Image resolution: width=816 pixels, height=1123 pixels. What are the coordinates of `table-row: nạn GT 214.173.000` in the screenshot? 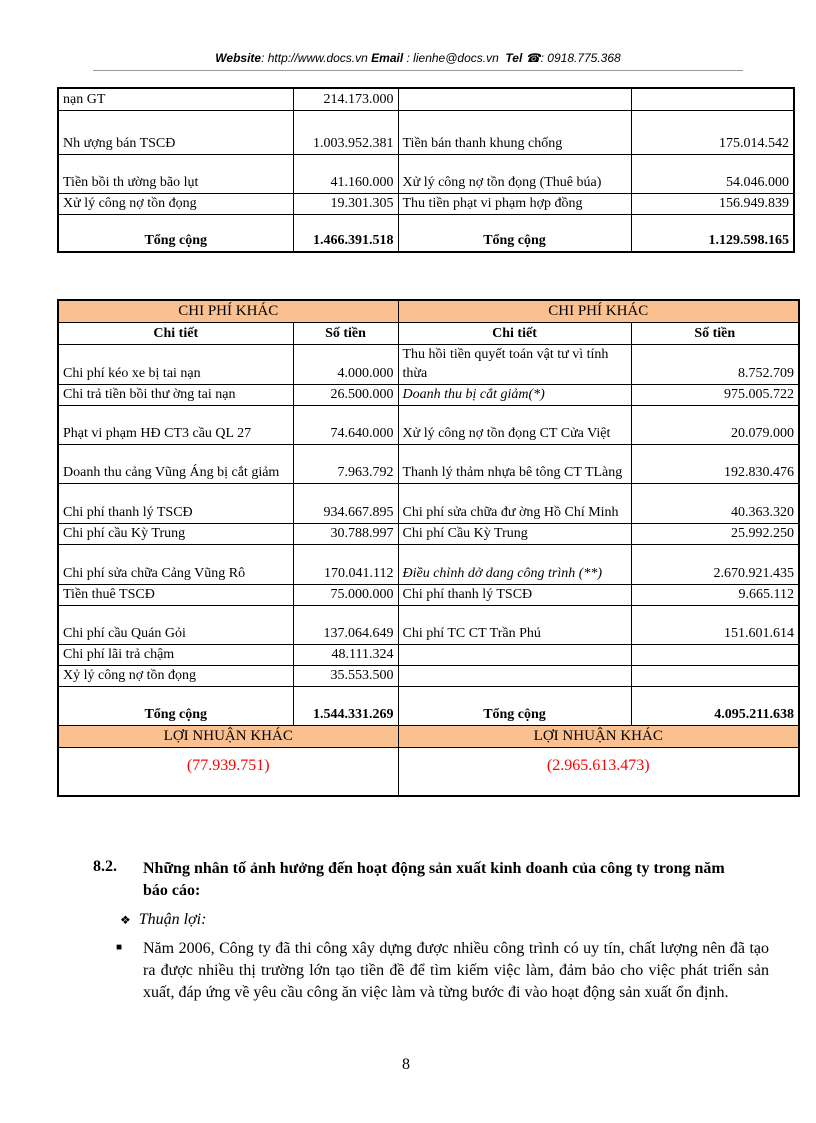 It's located at (426, 99).